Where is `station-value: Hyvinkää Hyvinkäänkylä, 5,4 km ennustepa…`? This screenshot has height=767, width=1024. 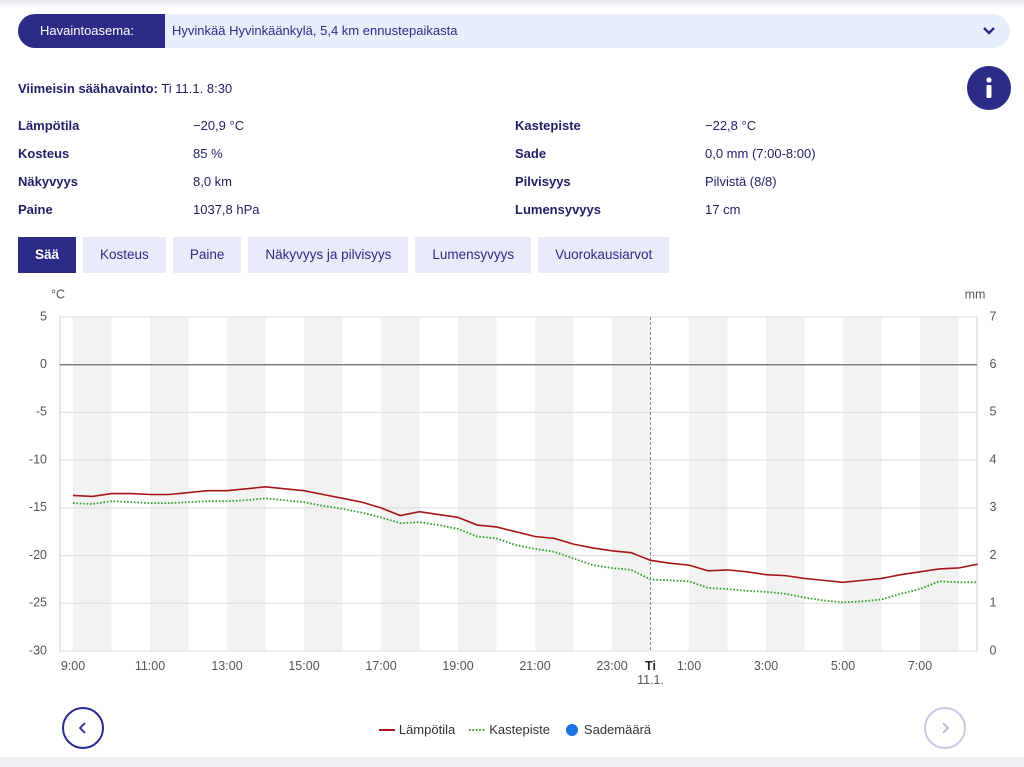 station-value: Hyvinkää Hyvinkäänkylä, 5,4 km ennustepa… is located at coordinates (315, 30).